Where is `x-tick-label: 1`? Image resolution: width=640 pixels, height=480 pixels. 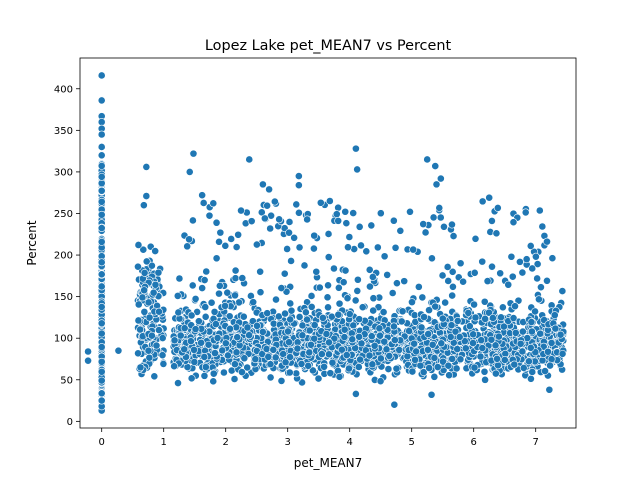 x-tick-label: 1 is located at coordinates (164, 442).